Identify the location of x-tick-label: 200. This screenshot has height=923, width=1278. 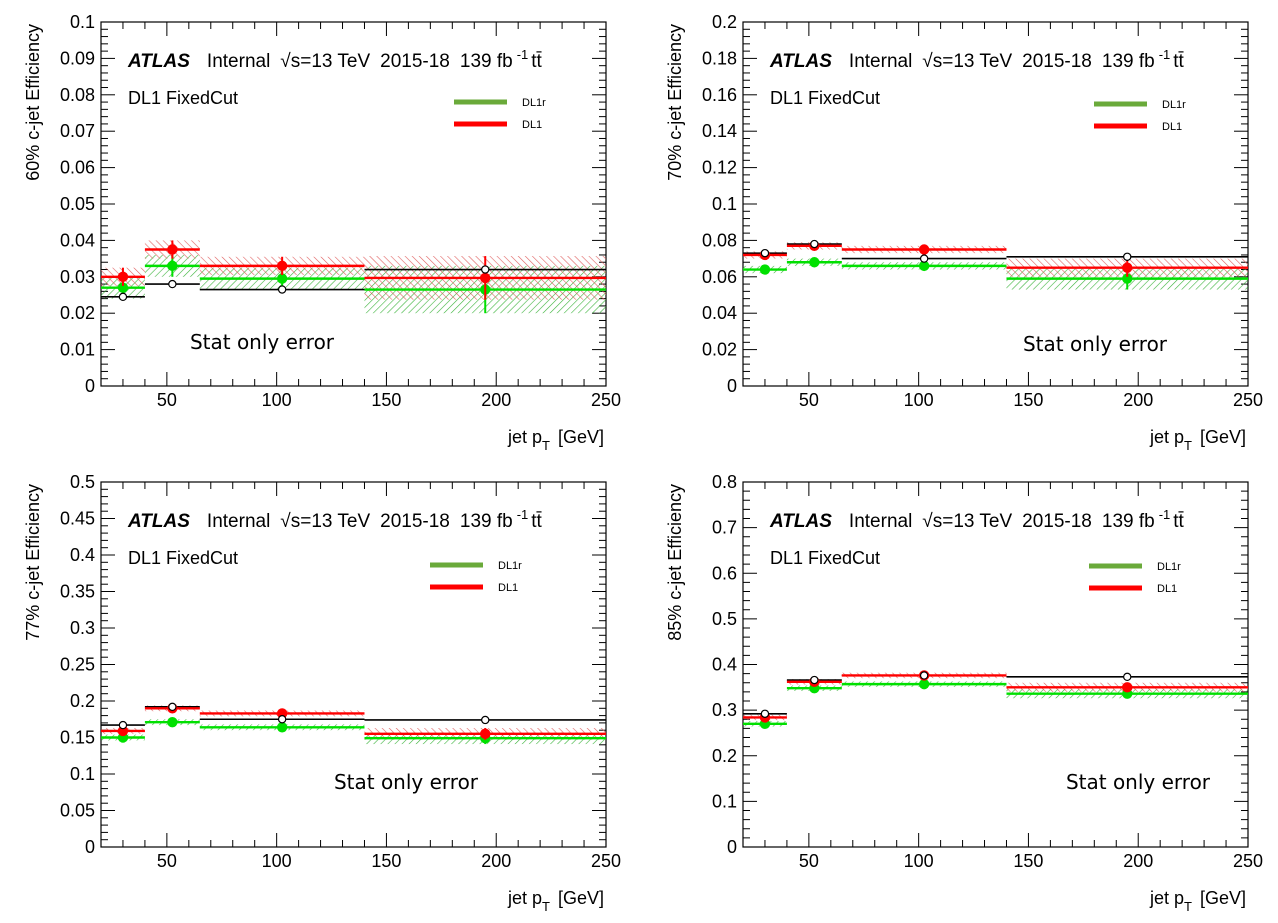
(496, 400).